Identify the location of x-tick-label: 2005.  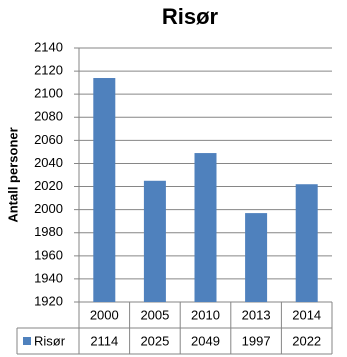
(154, 314).